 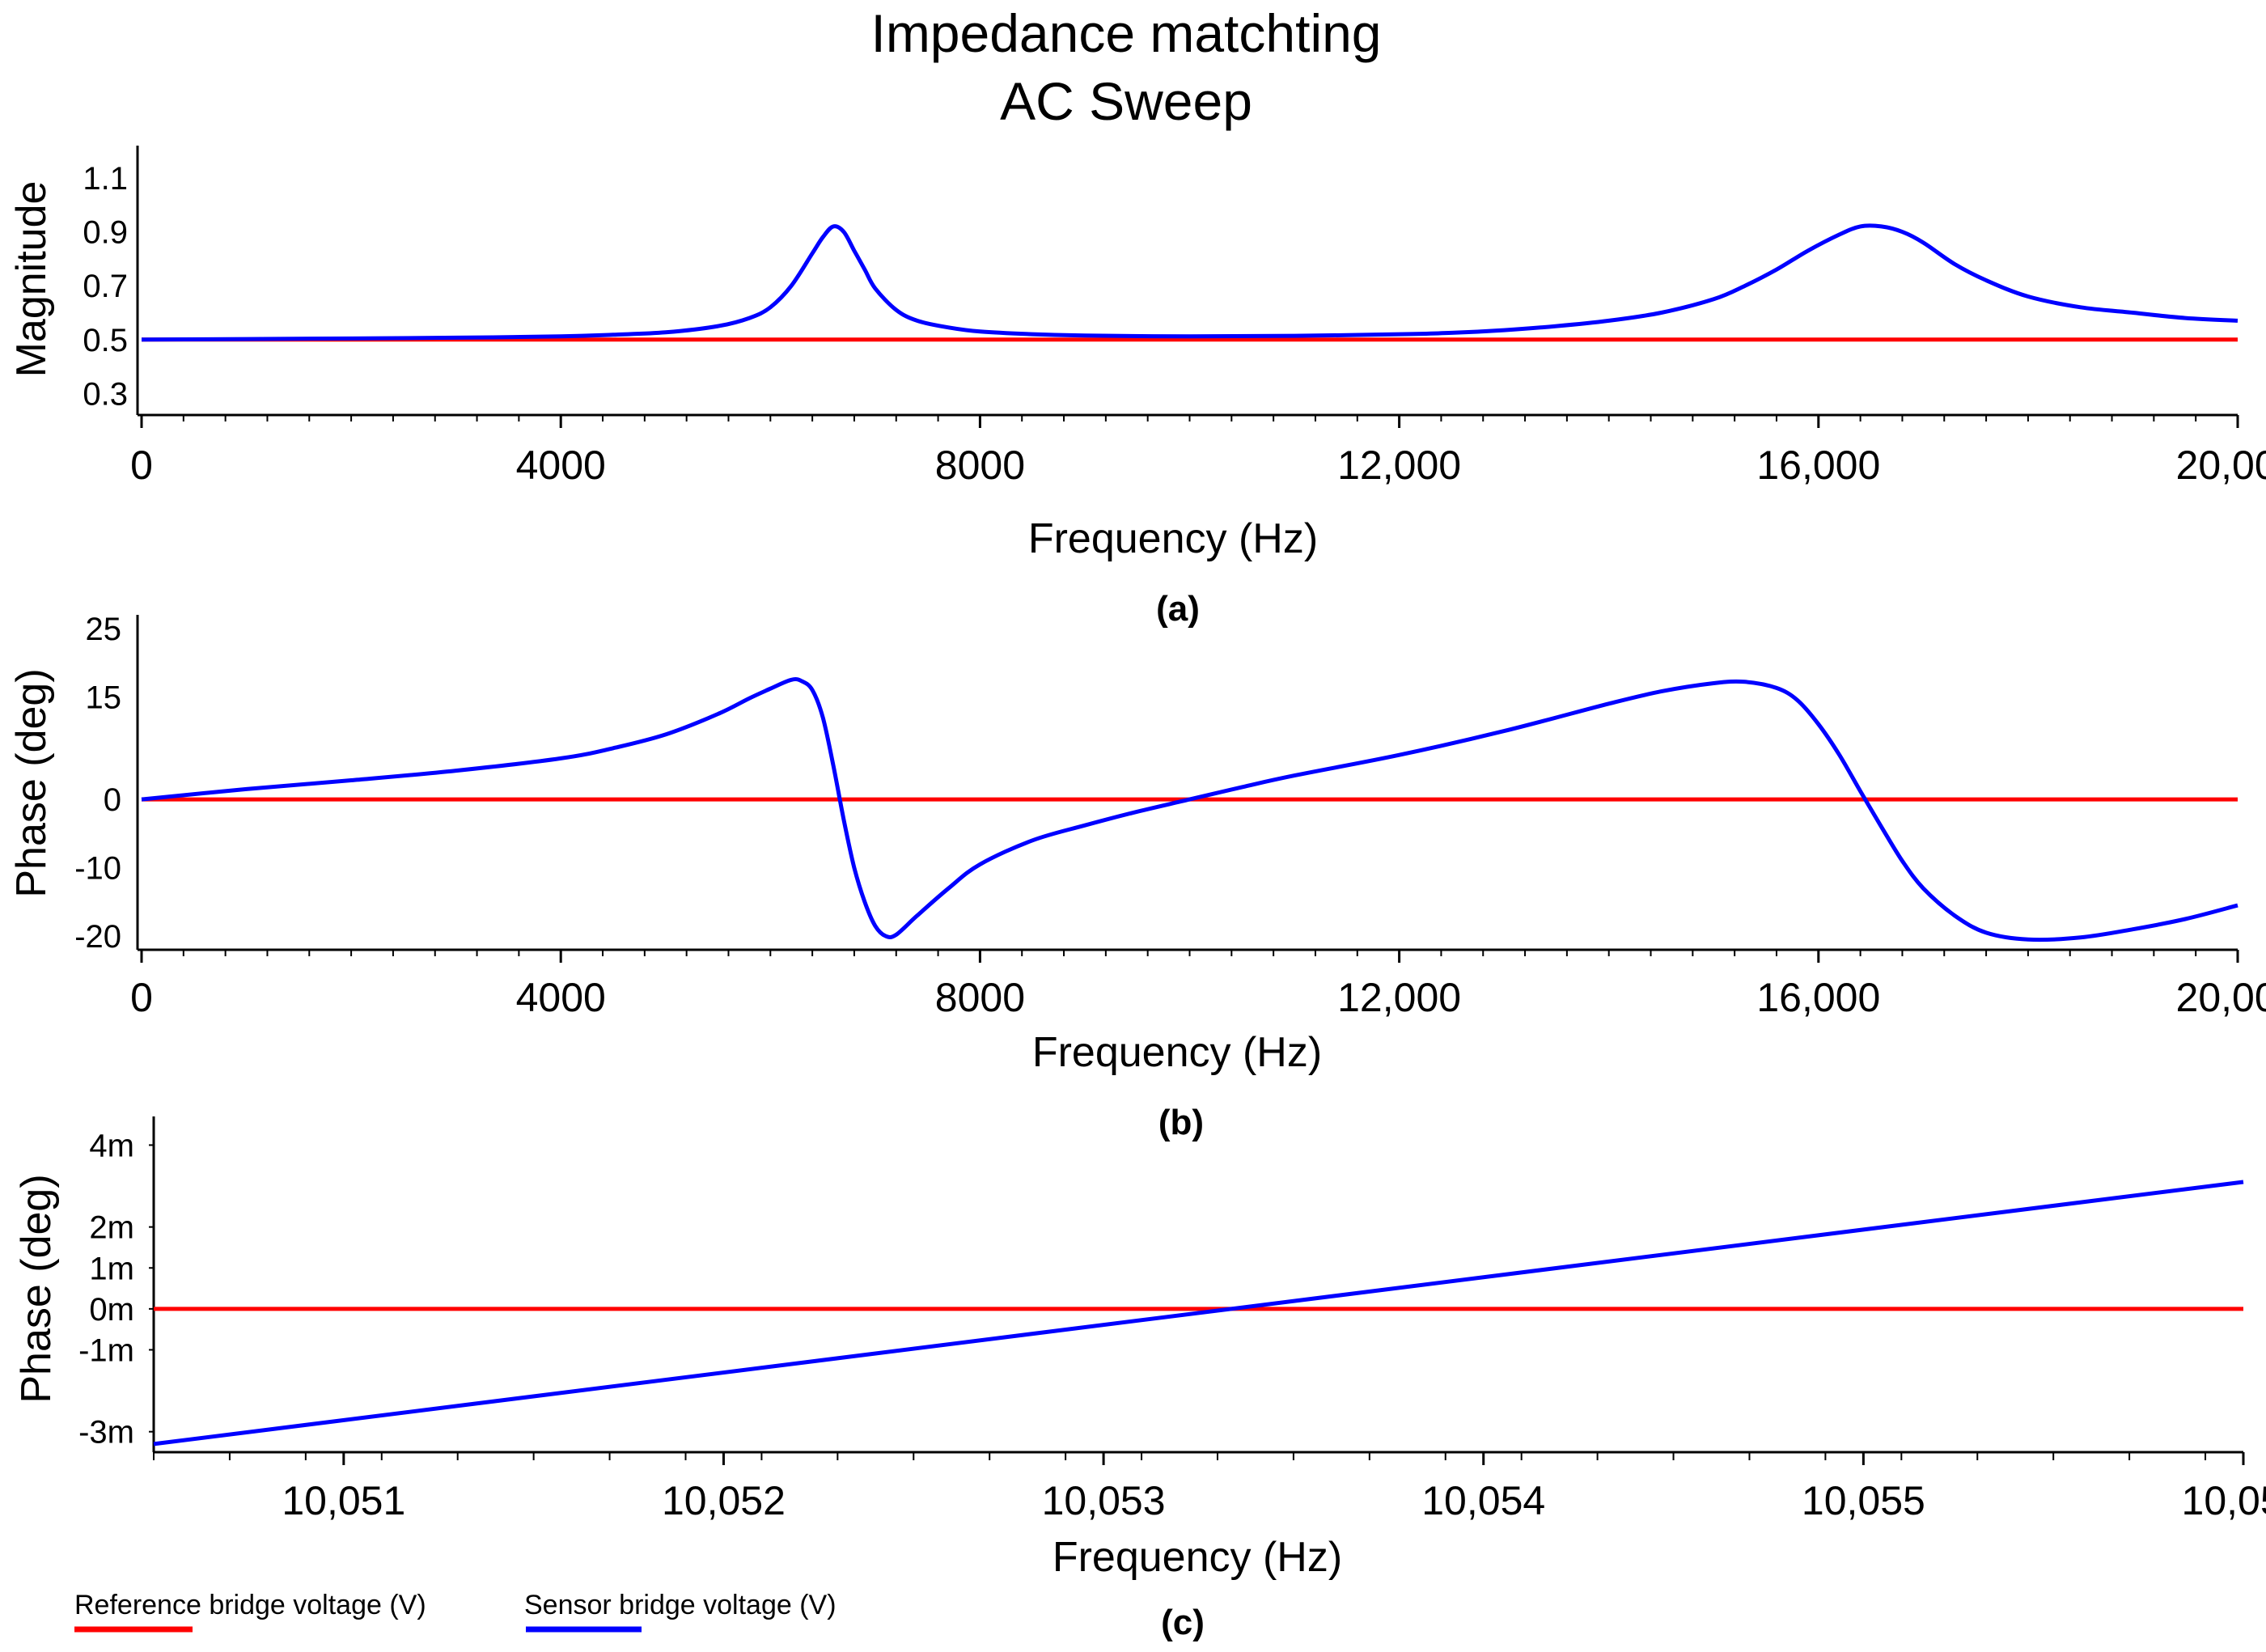 What do you see at coordinates (104, 629) in the screenshot?
I see `y-tick-label: 25` at bounding box center [104, 629].